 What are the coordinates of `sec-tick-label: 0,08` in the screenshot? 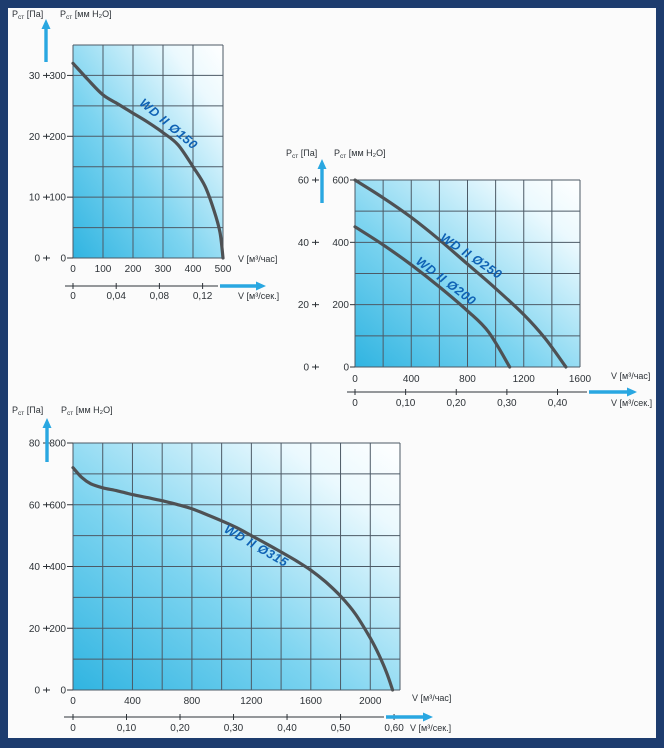 It's located at (160, 296).